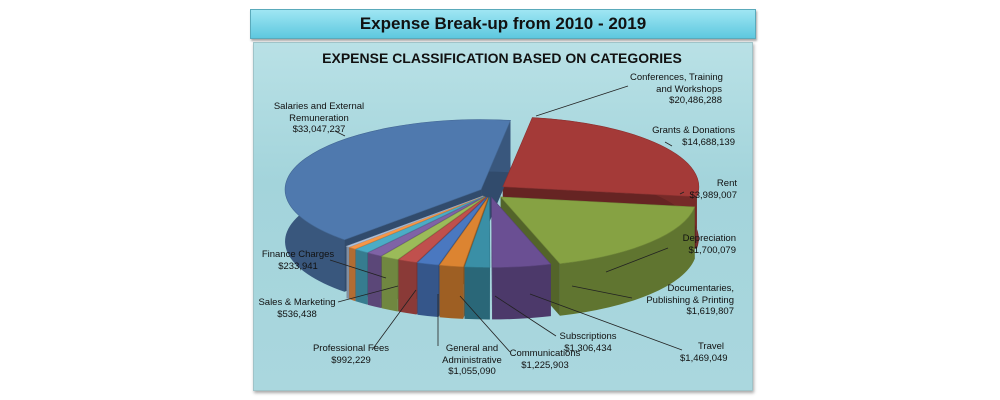 This screenshot has width=1000, height=400. I want to click on slice-subscriptions, so click(442, 229).